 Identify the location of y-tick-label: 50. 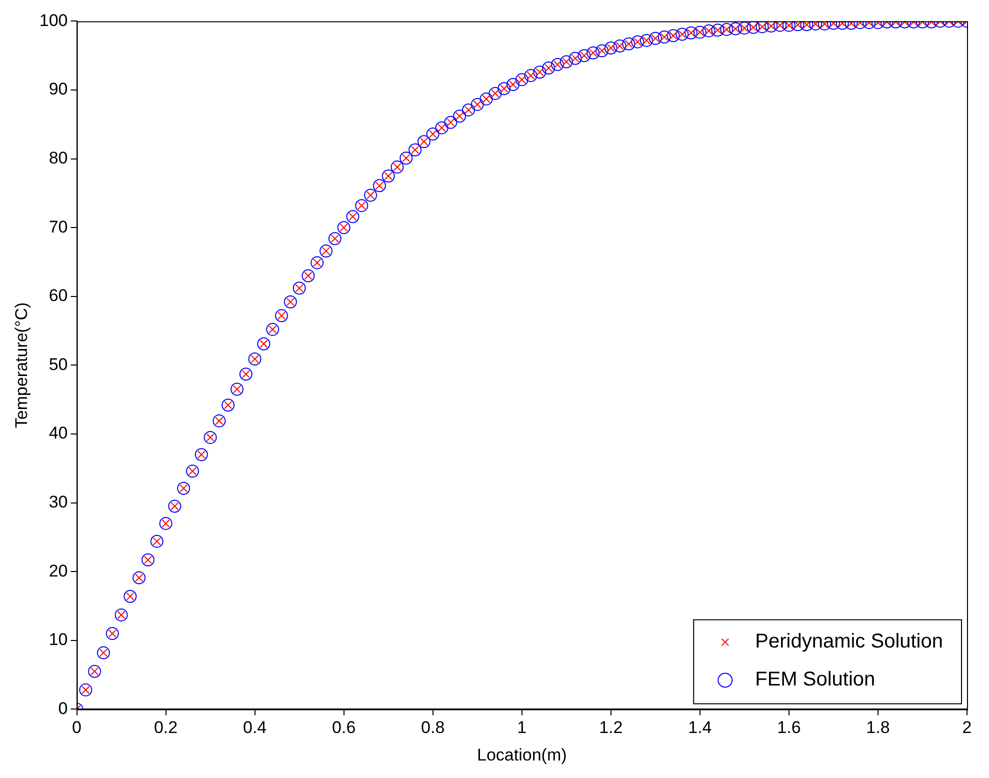
(58, 364).